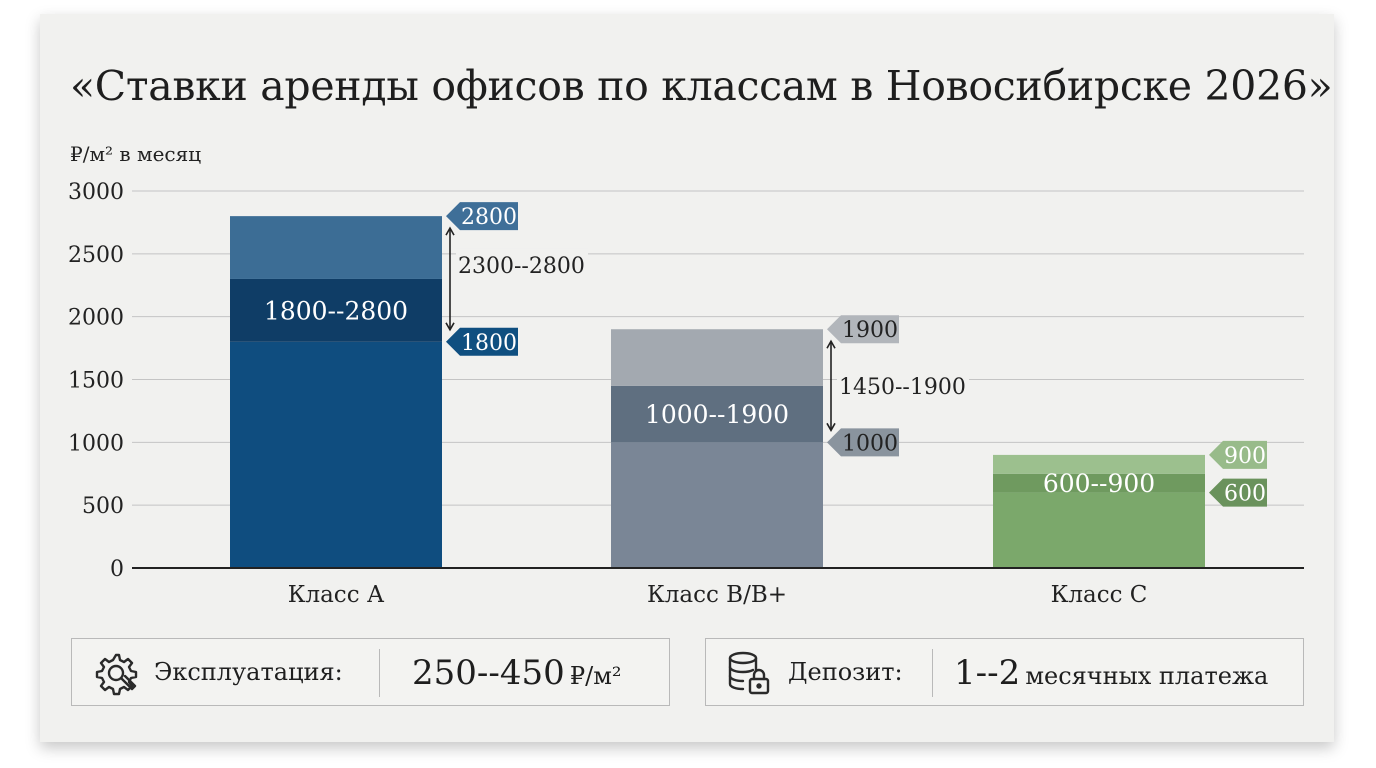 This screenshot has height=768, width=1376. I want to click on min-value-label: 1000, so click(870, 443).